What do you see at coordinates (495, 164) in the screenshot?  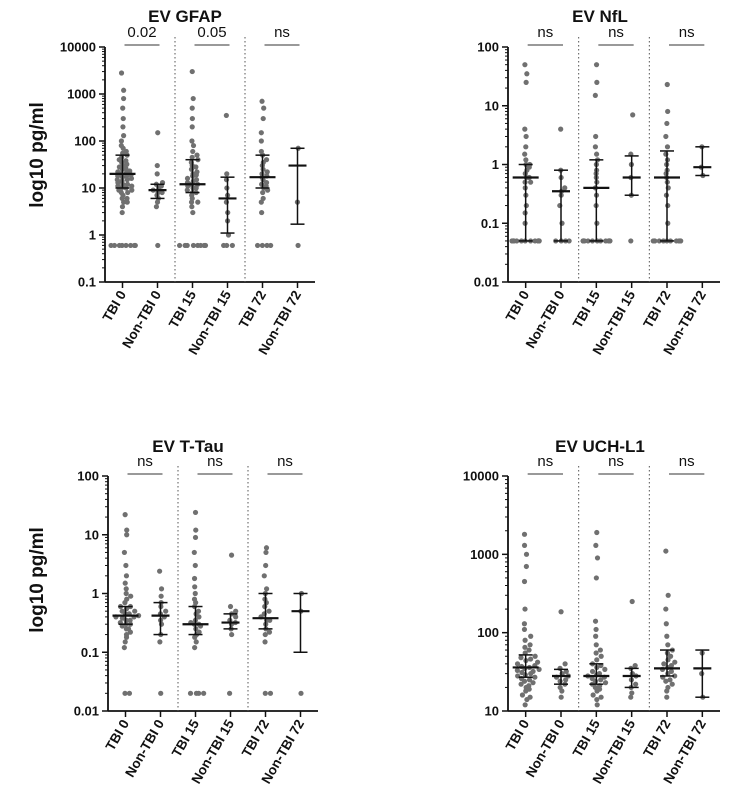 I see `y-tick-label: 1` at bounding box center [495, 164].